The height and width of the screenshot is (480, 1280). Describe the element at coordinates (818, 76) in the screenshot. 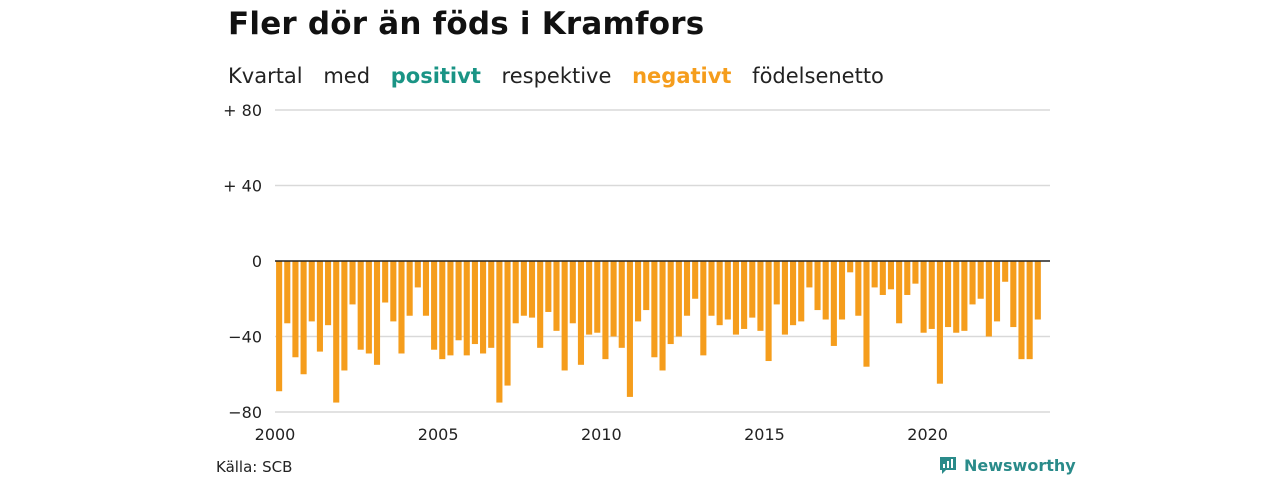

I see `subtitle-tail: födelsenetto` at that location.